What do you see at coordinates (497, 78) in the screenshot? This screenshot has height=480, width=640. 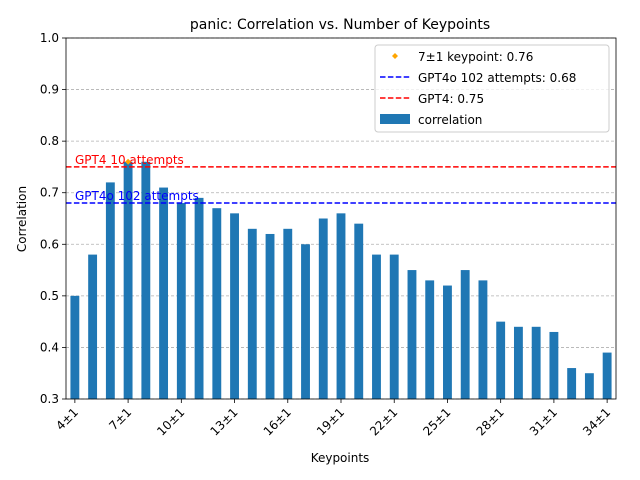 I see `legend-label-gpt4o: GPT4o 102 attempts: 0.68` at bounding box center [497, 78].